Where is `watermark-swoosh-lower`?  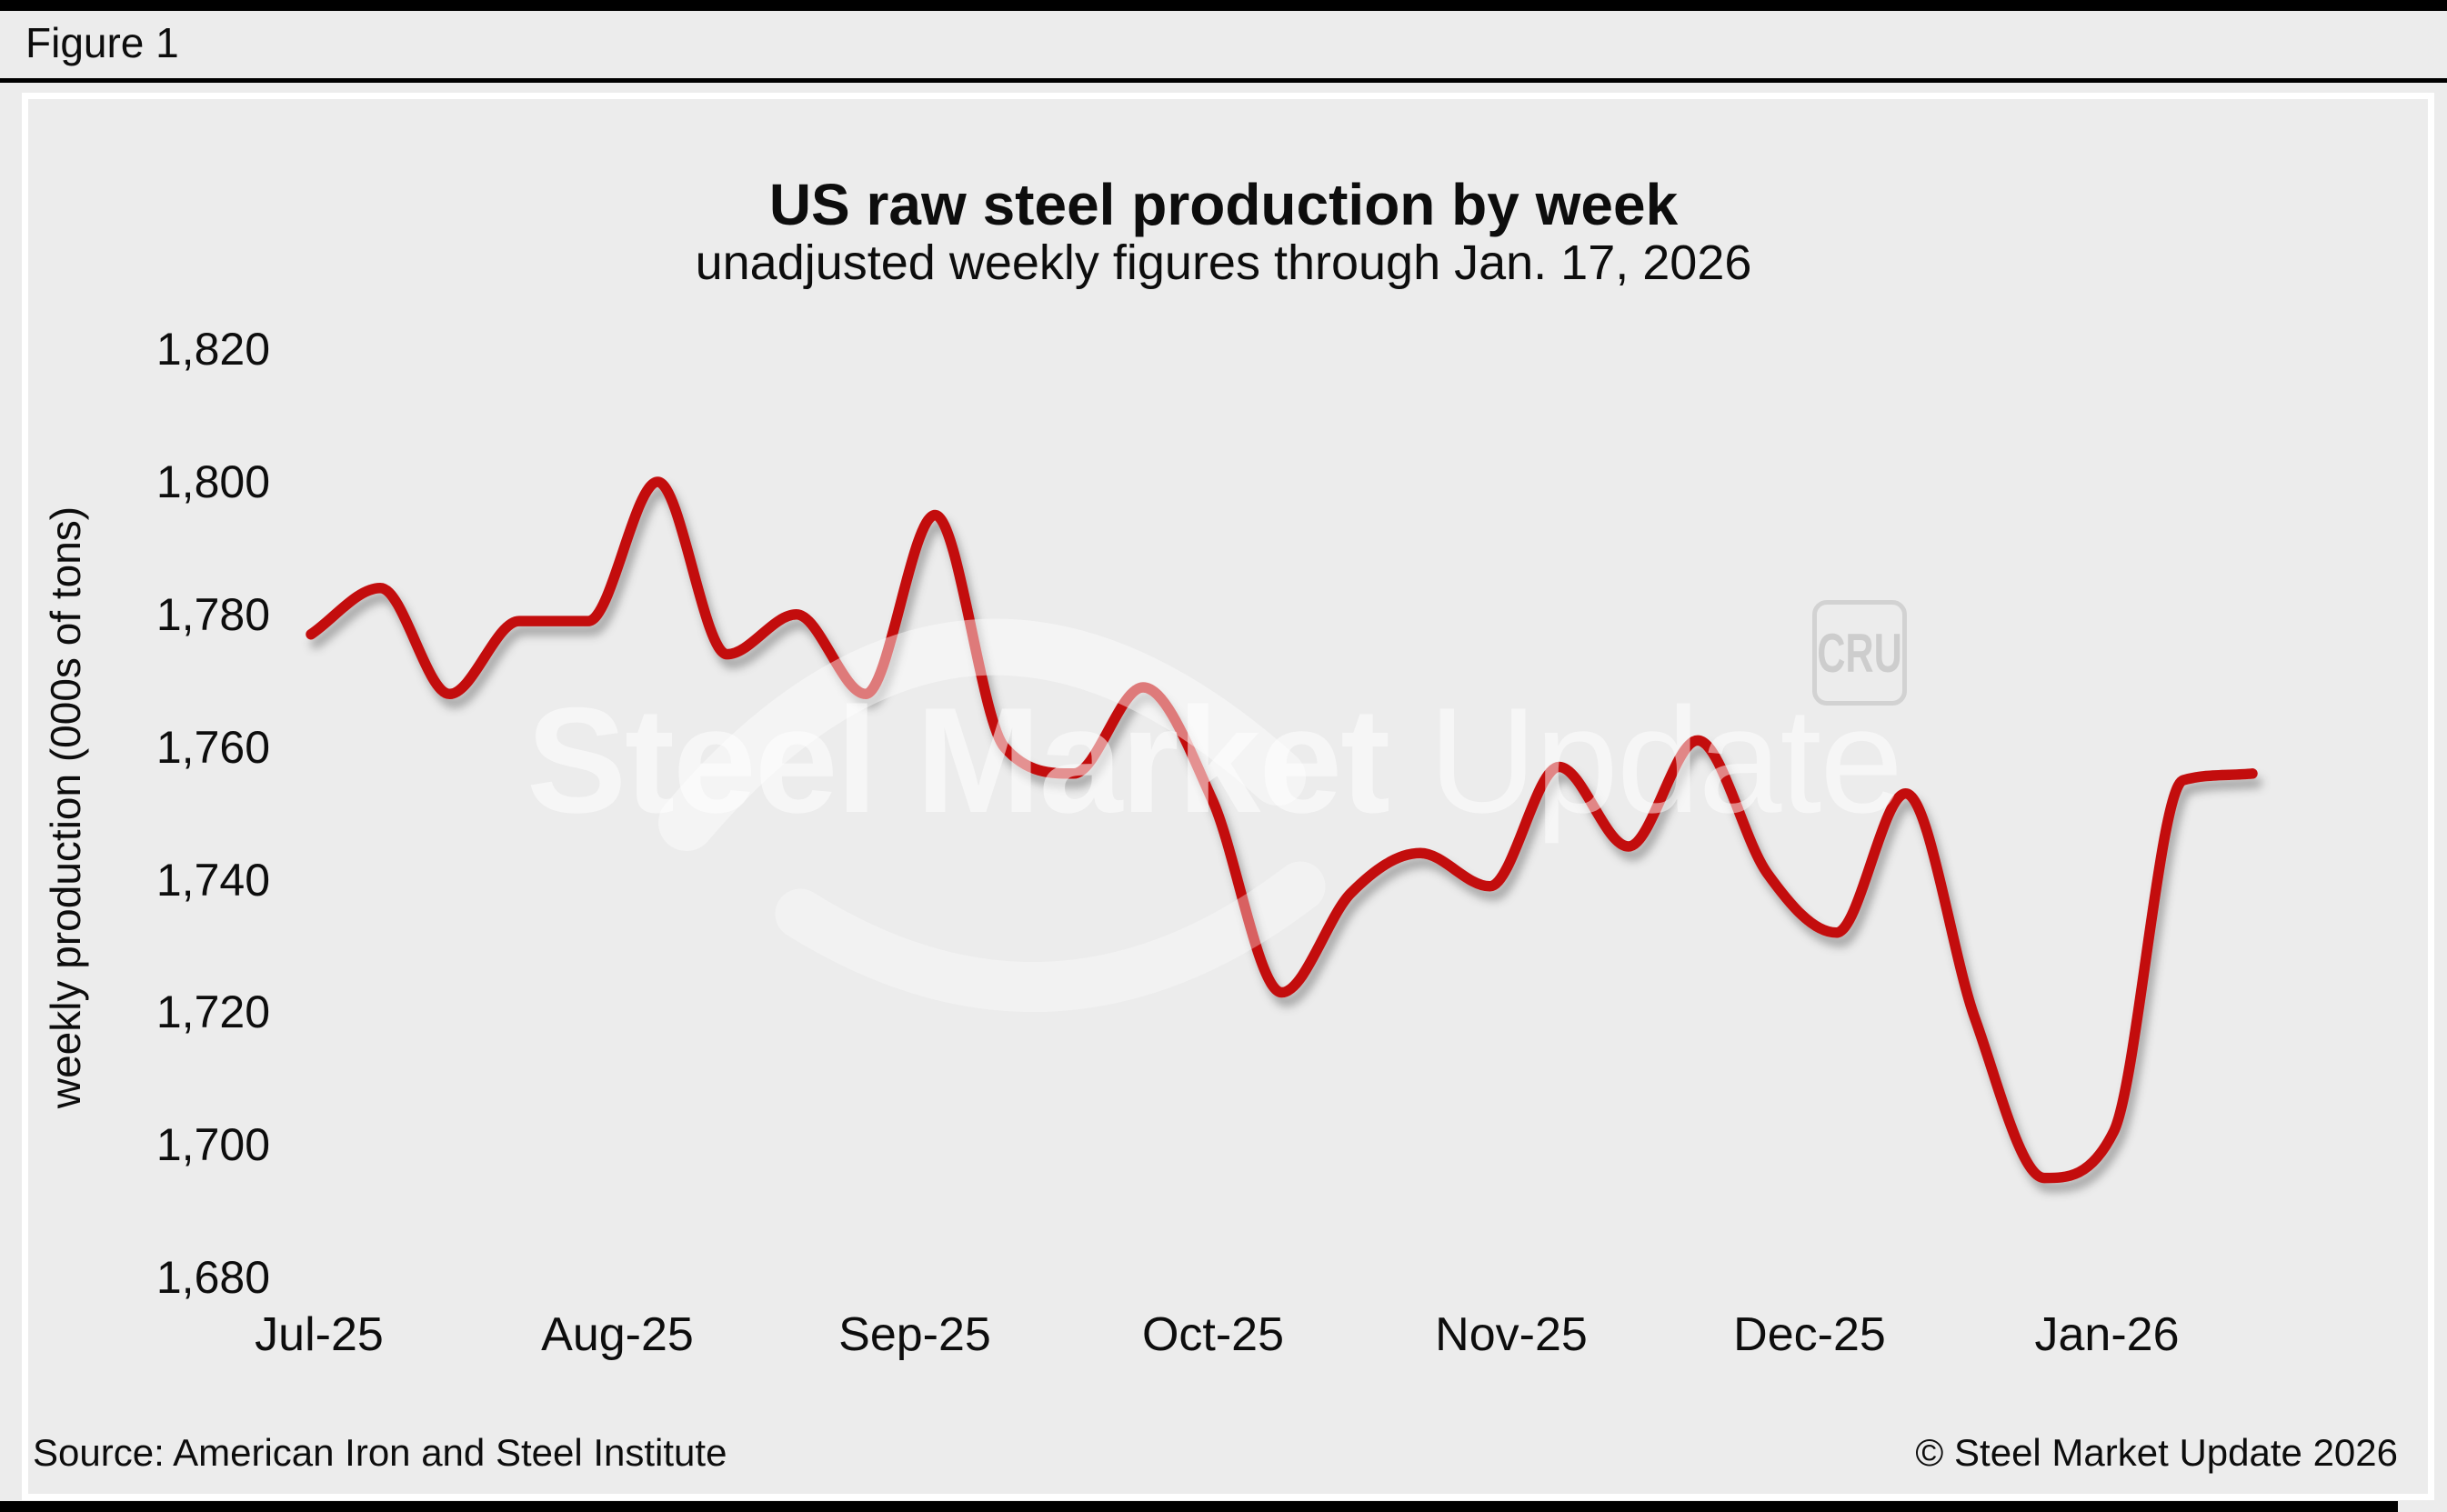 watermark-swoosh-lower is located at coordinates (1050, 937).